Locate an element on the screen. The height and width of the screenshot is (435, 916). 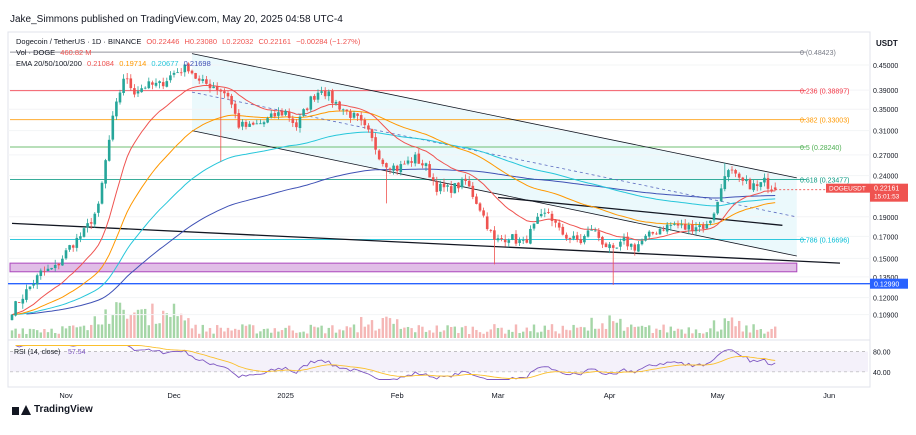
support-price-tag is located at coordinates (889, 283).